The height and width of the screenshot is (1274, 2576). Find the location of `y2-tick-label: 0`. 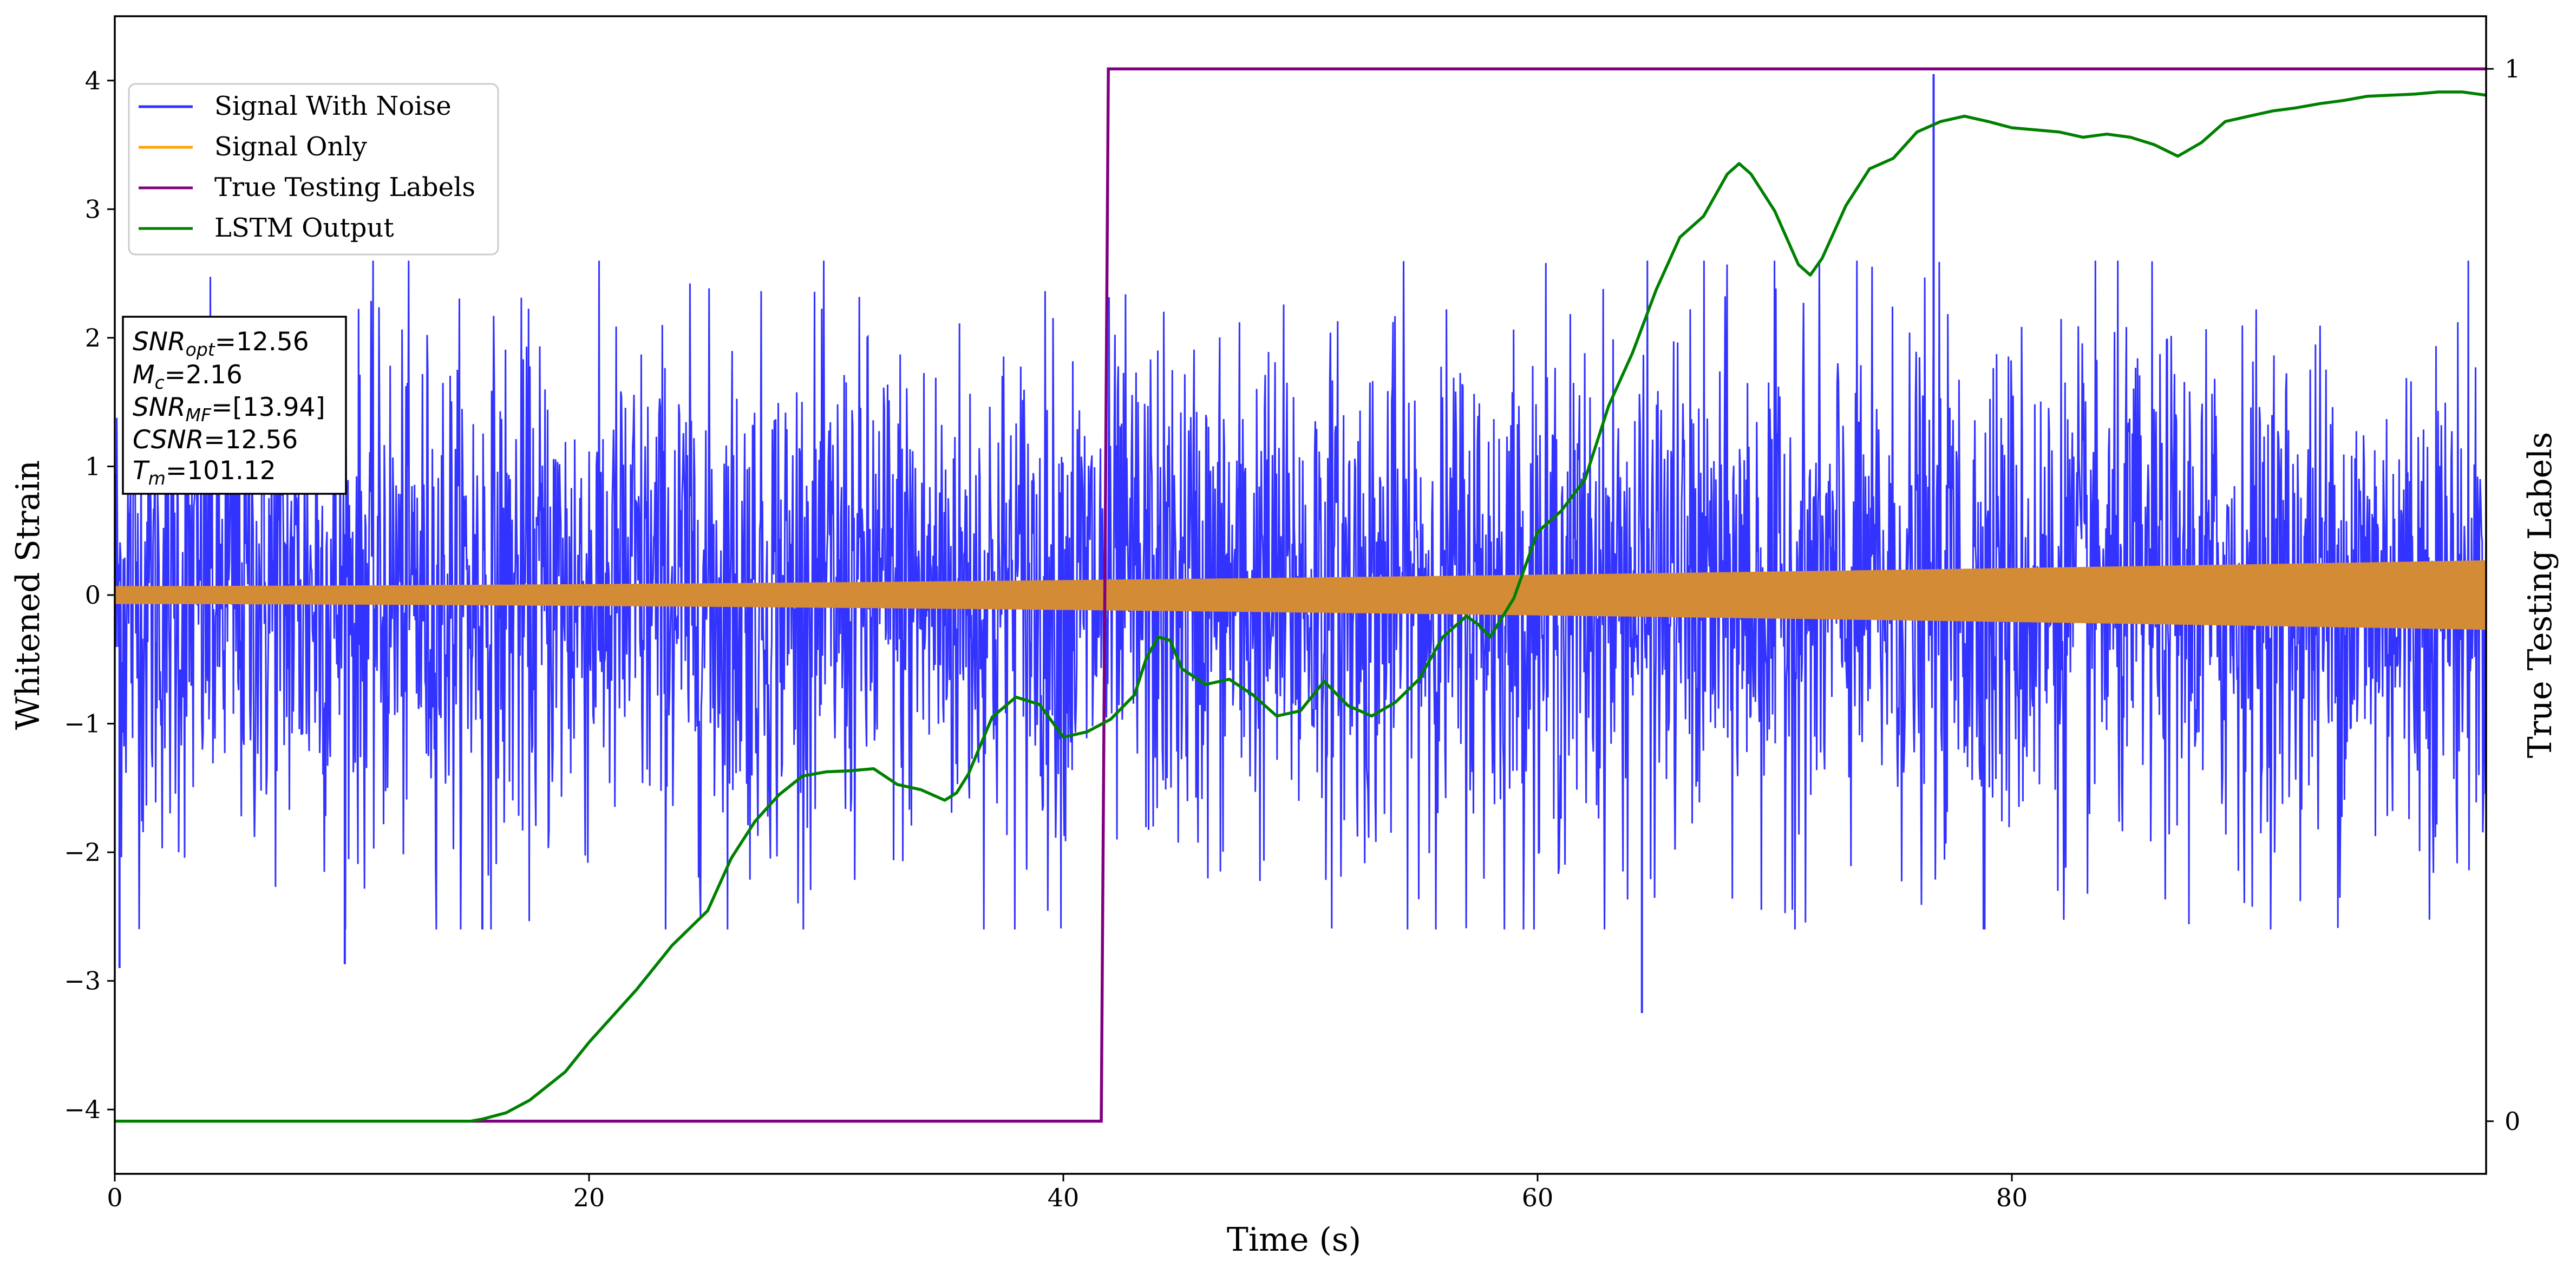

y2-tick-label: 0 is located at coordinates (2512, 1121).